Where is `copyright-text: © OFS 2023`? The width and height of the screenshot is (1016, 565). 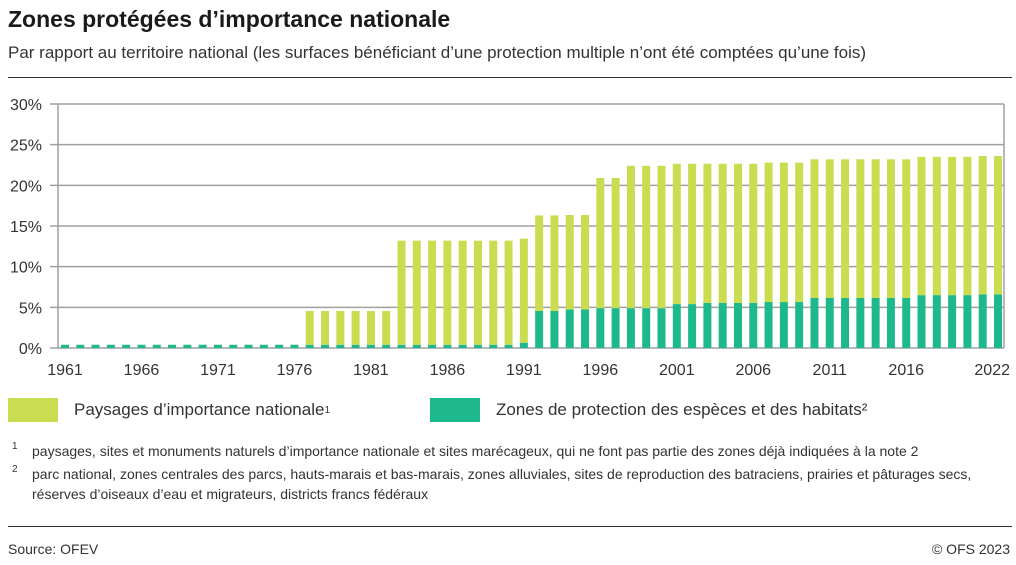
copyright-text: © OFS 2023 is located at coordinates (970, 549).